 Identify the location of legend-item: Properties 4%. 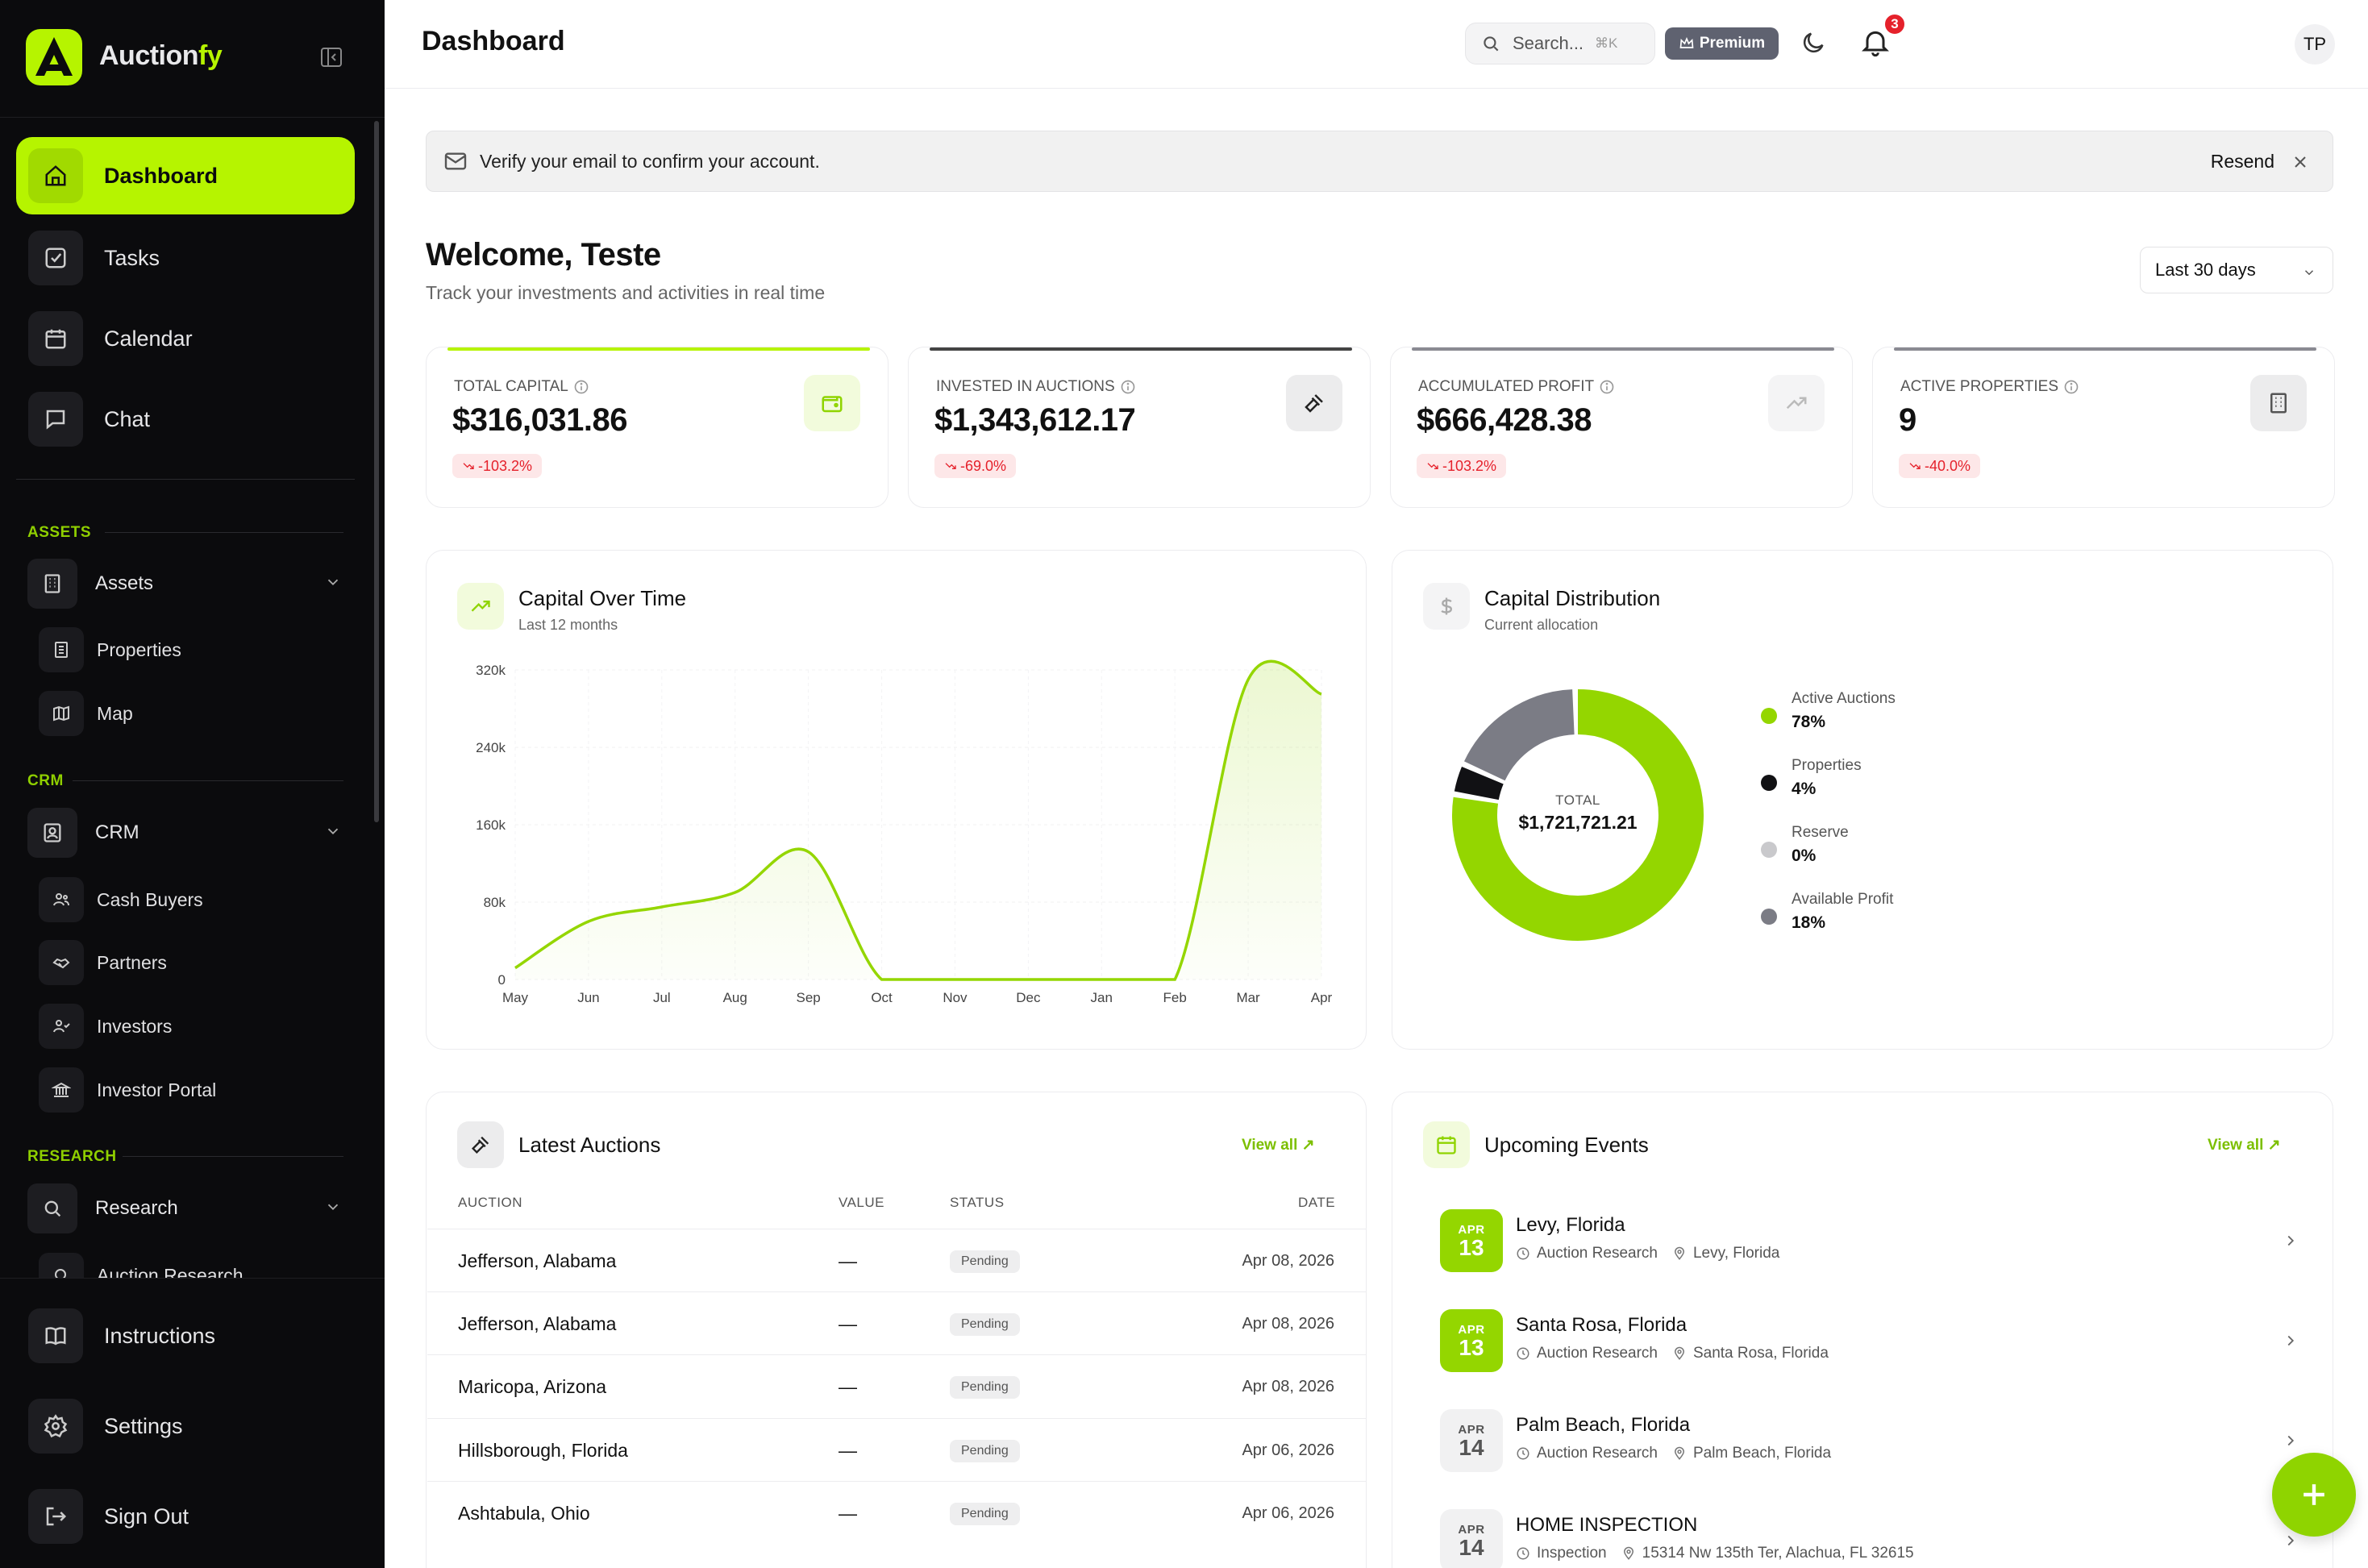
(1882, 781).